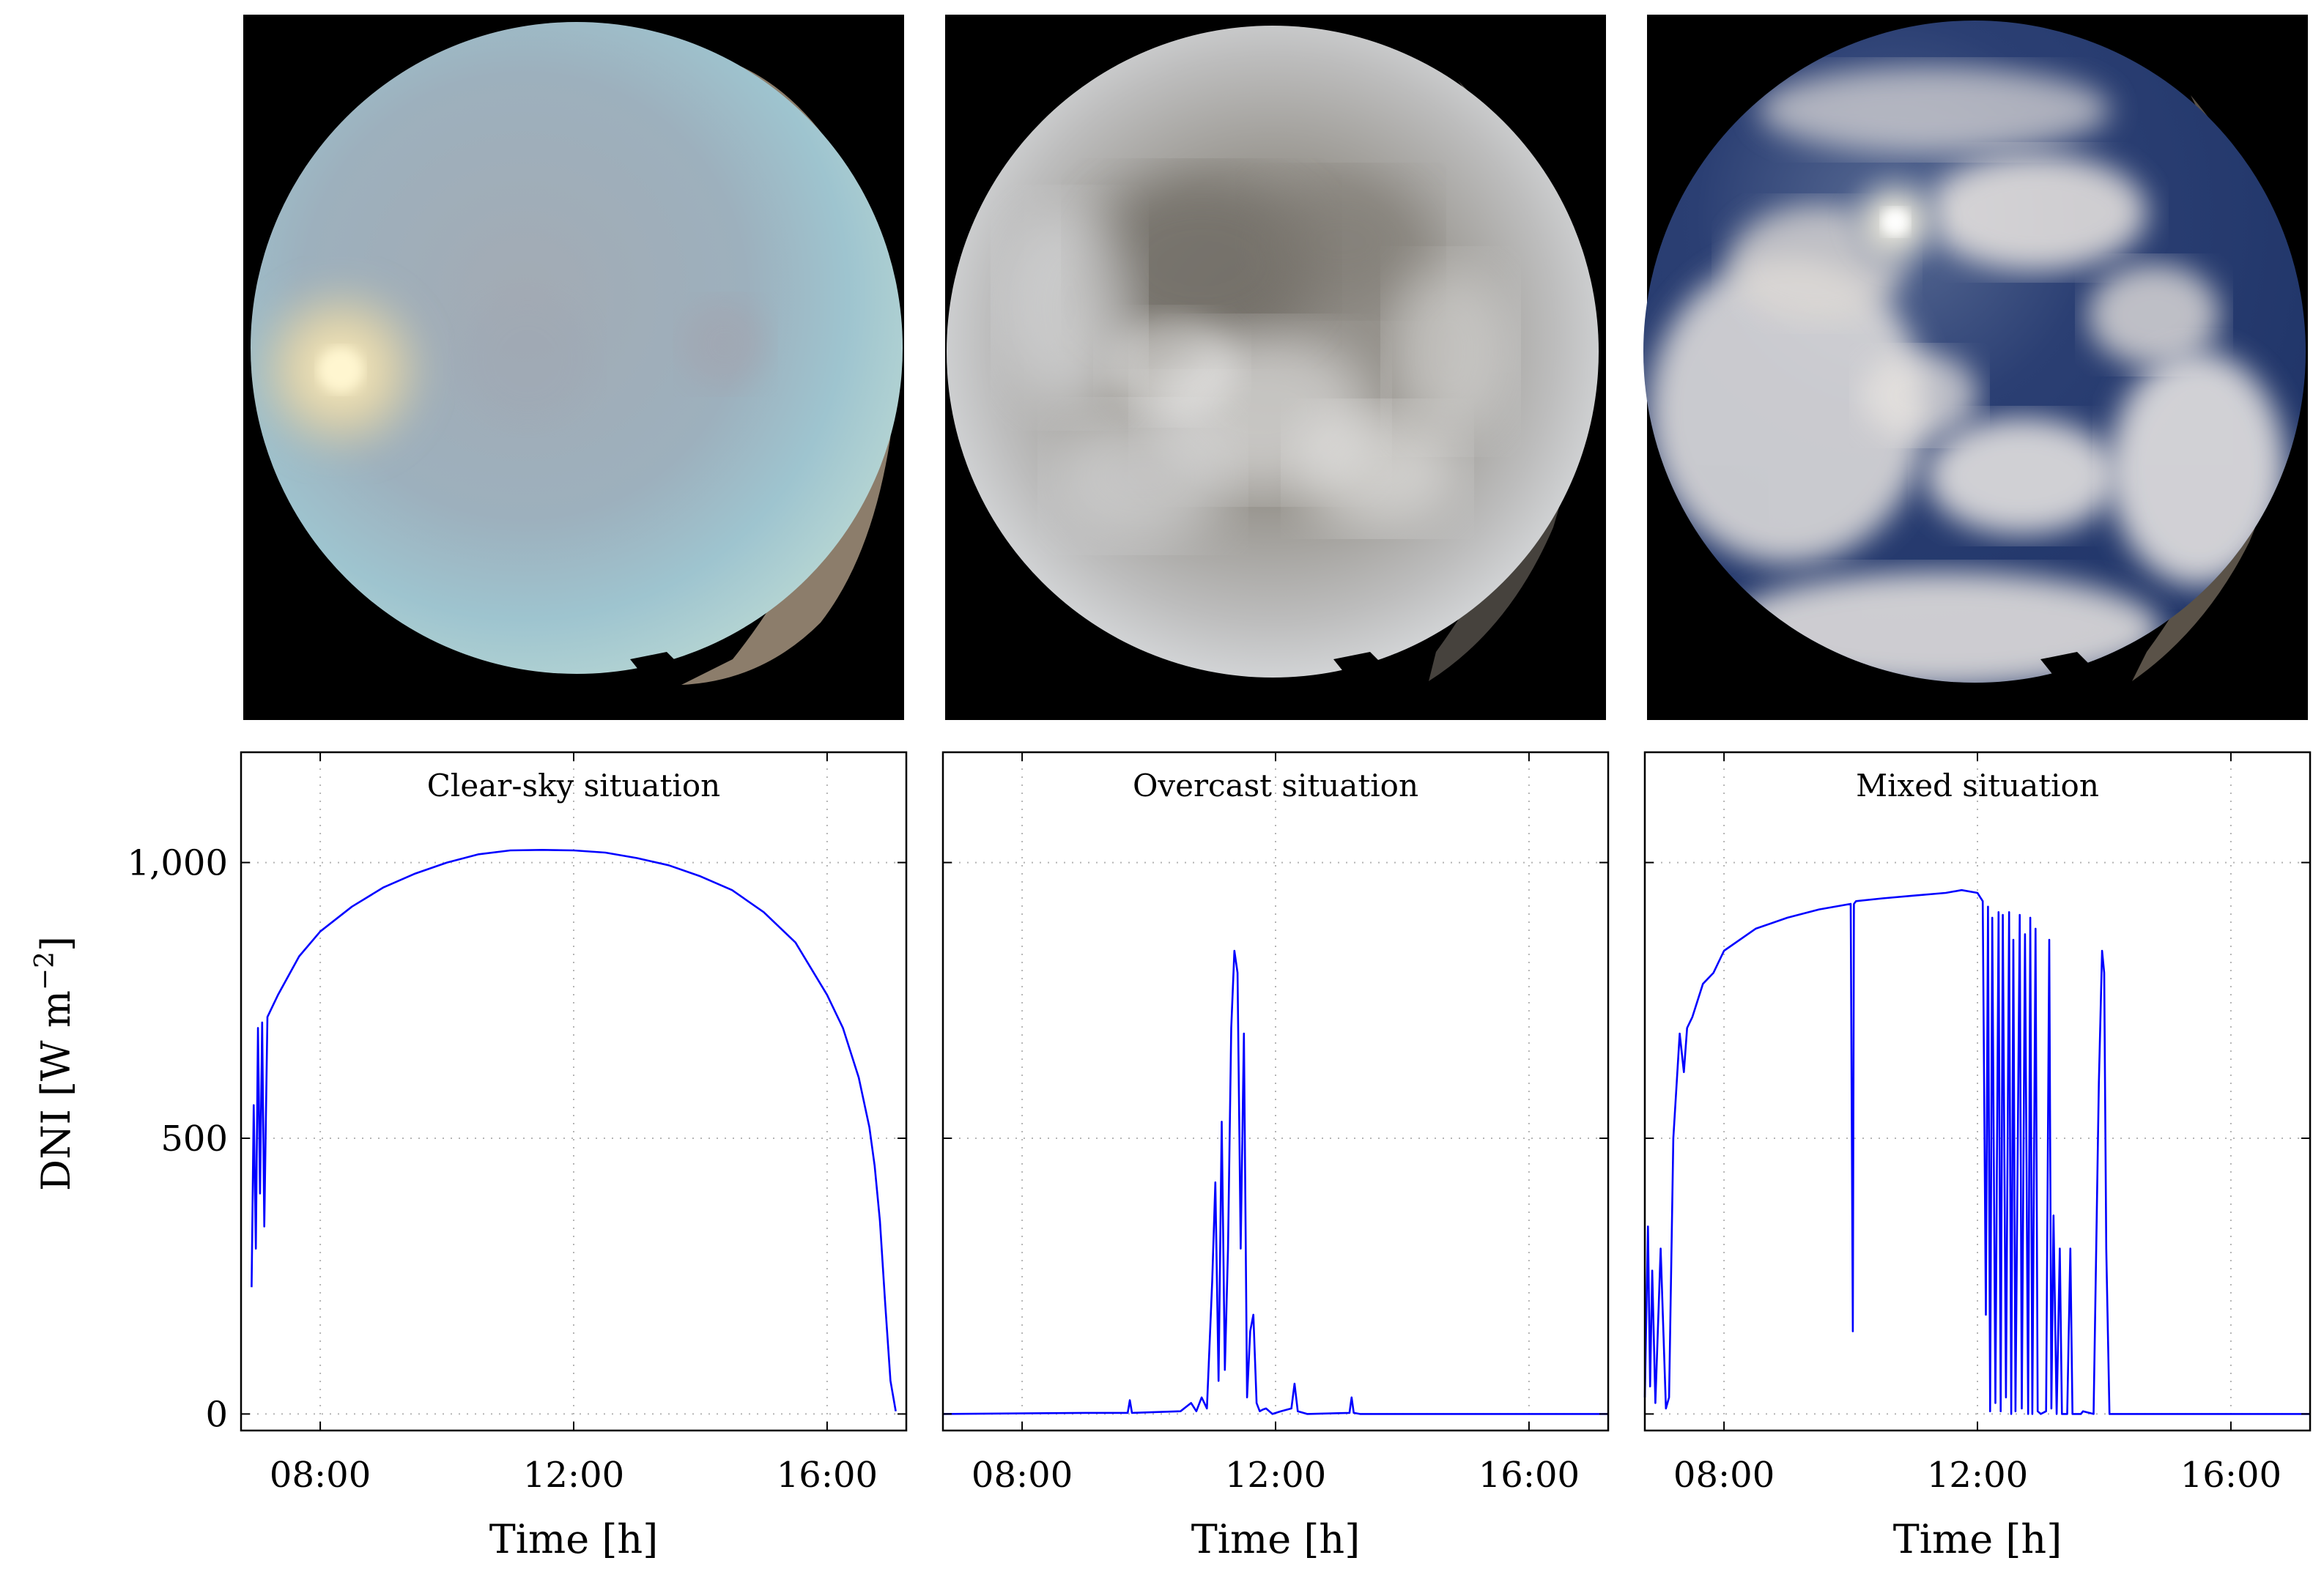 This screenshot has width=2324, height=1588. I want to click on chart-title: Overcast situation, so click(1275, 786).